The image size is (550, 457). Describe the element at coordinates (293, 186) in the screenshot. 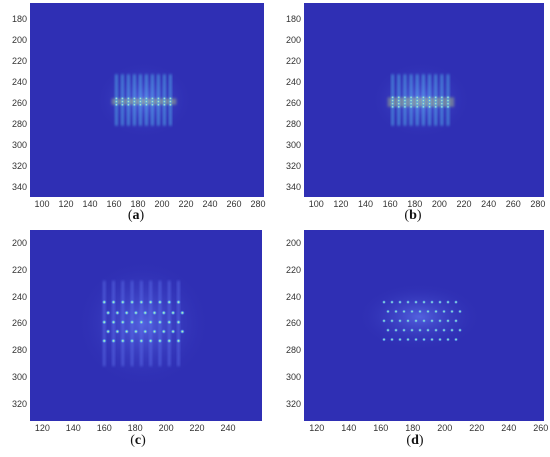

I see `y-tick-label: 340` at that location.